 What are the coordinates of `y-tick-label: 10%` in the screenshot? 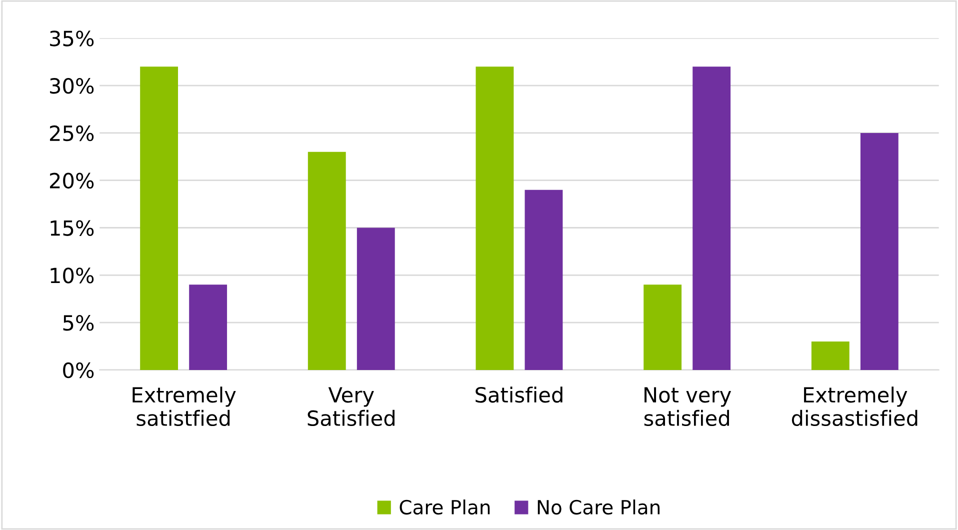 It's located at (72, 276).